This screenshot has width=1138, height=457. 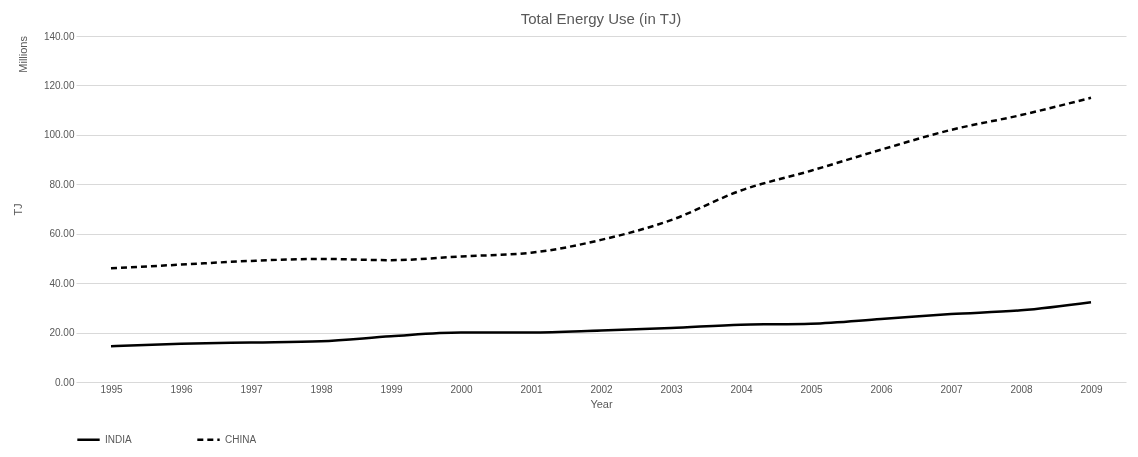 I want to click on y-tick-label: 60.00, so click(x=62, y=234).